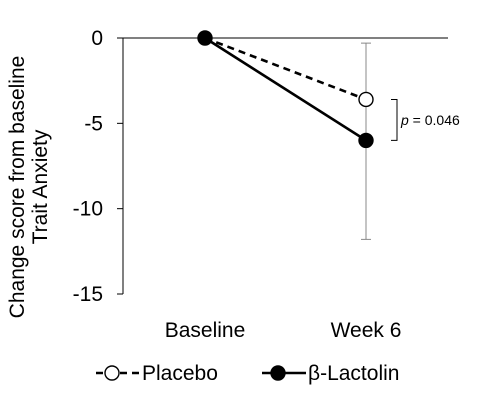 This screenshot has height=407, width=490. What do you see at coordinates (394, 119) in the screenshot?
I see `significance-bracket` at bounding box center [394, 119].